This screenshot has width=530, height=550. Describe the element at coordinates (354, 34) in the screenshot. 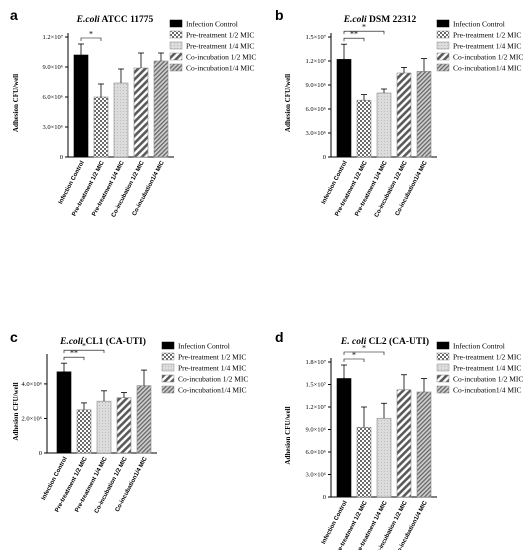

I see `significance-label: **` at that location.